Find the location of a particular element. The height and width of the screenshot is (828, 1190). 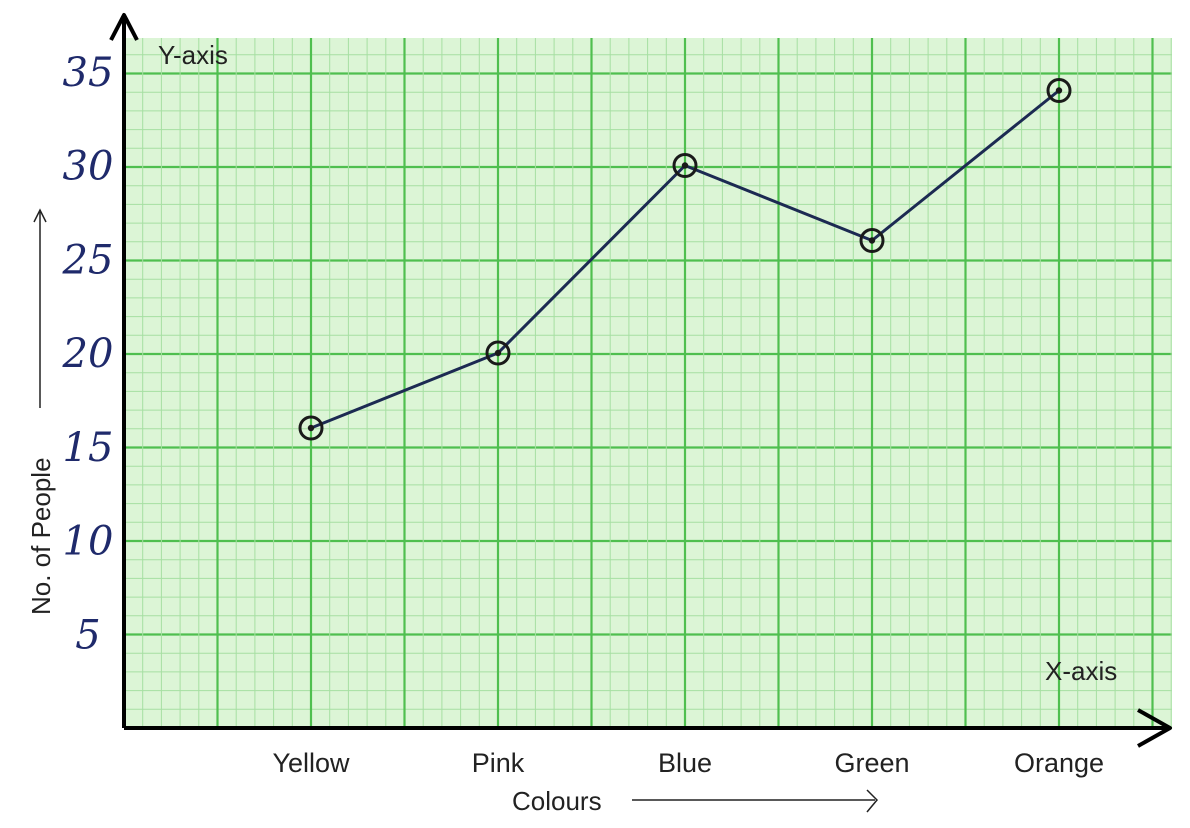

y-tick-label: 5 is located at coordinates (87, 635).